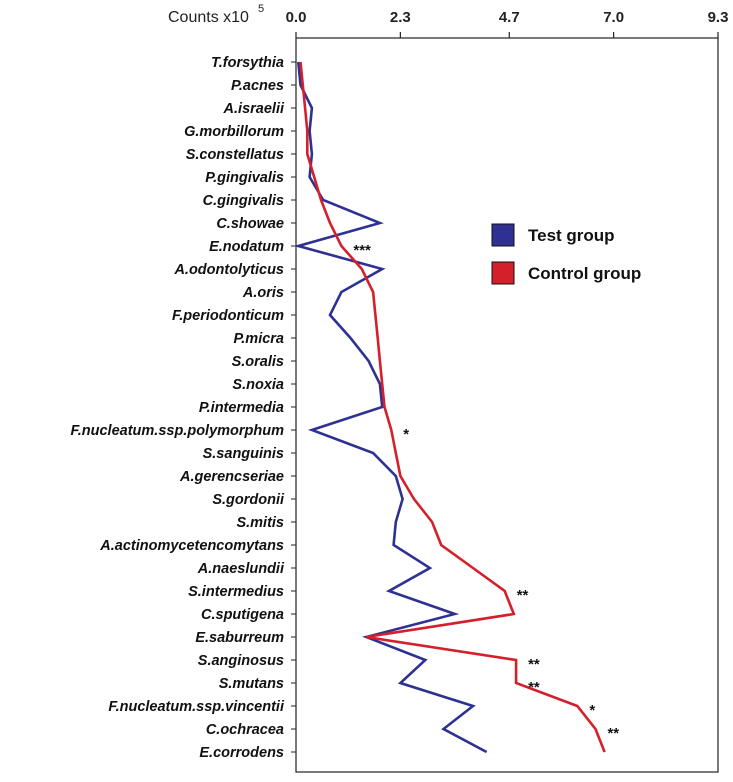 This screenshot has width=733, height=782. Describe the element at coordinates (196, 707) in the screenshot. I see `category-label: F.nucleatum.ssp.vincentii` at that location.